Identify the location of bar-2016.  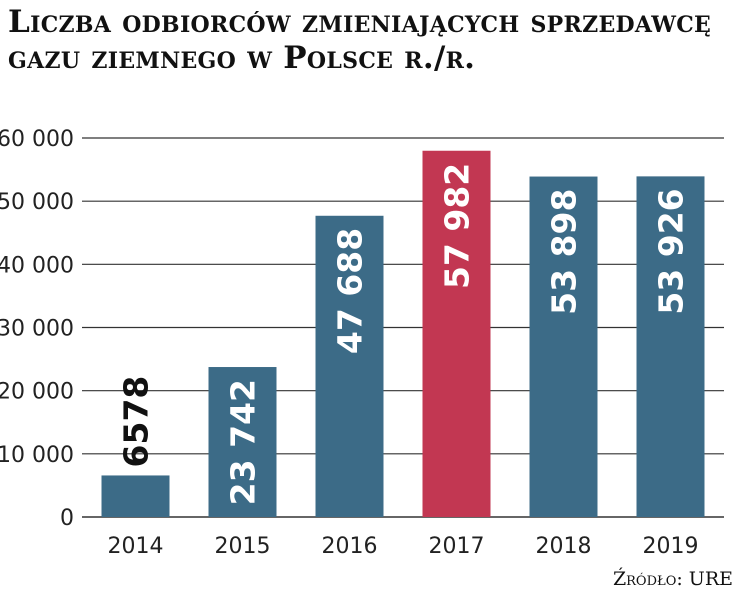
(349, 366).